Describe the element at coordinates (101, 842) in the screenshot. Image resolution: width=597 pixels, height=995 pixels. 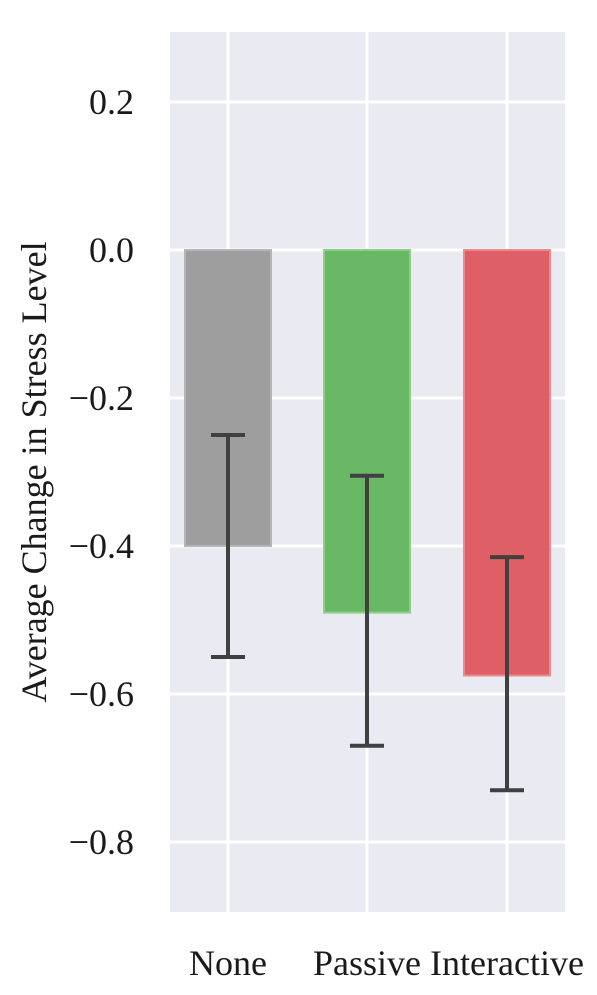
I see `y-tick-label: −0.8` at that location.